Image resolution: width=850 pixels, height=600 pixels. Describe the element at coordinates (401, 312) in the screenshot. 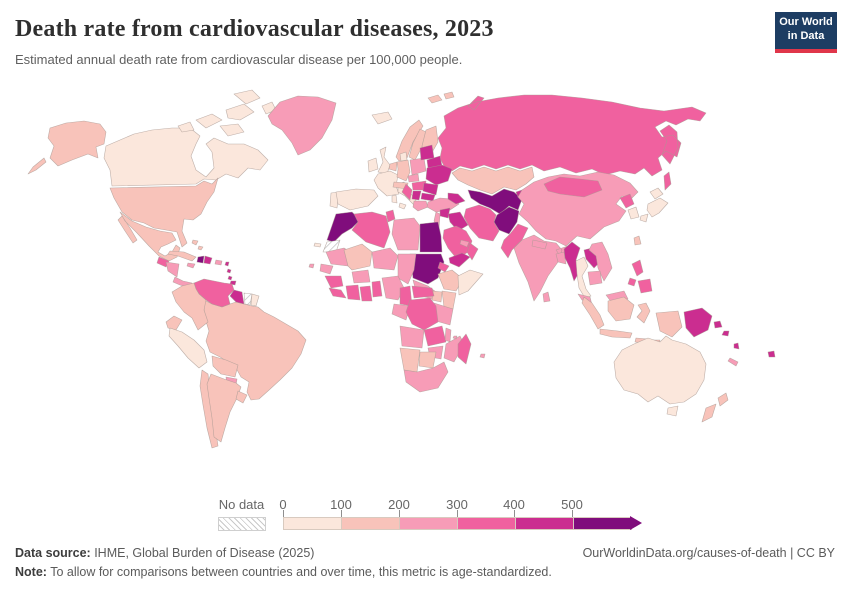

I see `country-congo-gabon` at that location.